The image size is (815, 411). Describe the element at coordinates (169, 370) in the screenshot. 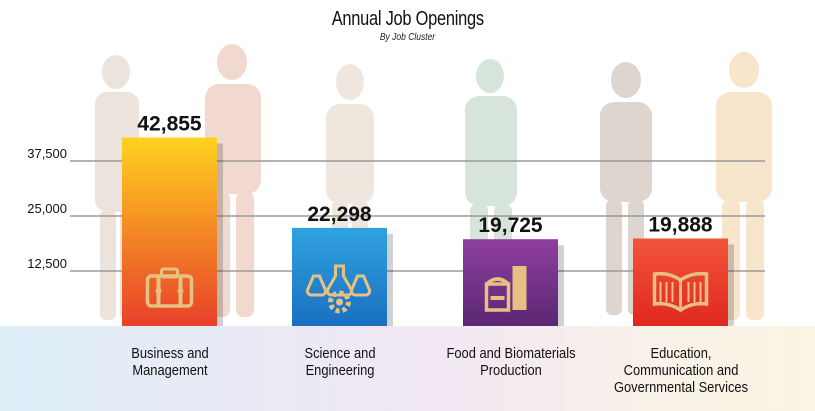

I see `category-label-line: Management` at that location.